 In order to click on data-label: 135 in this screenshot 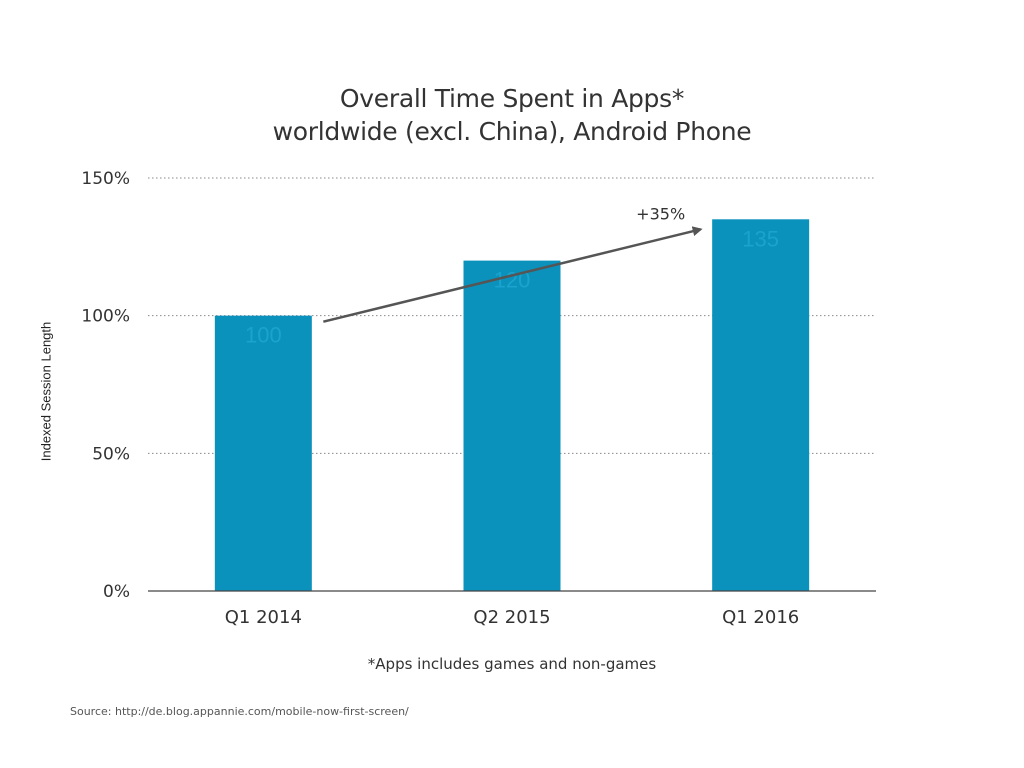, I will do `click(760, 238)`.